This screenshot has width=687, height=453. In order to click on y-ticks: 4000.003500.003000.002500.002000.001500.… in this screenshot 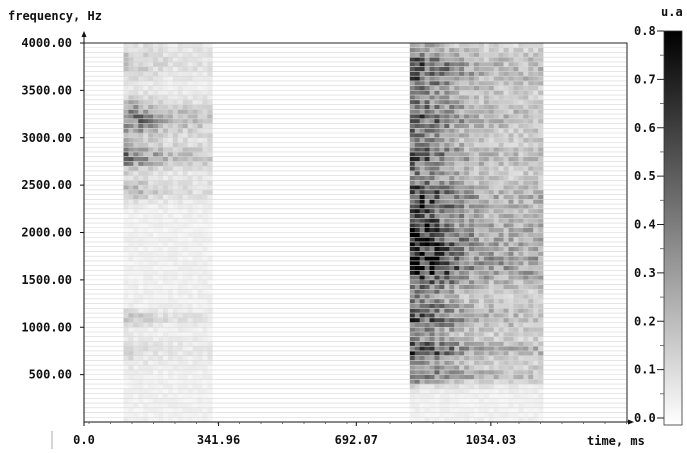, I will do `click(52, 209)`.